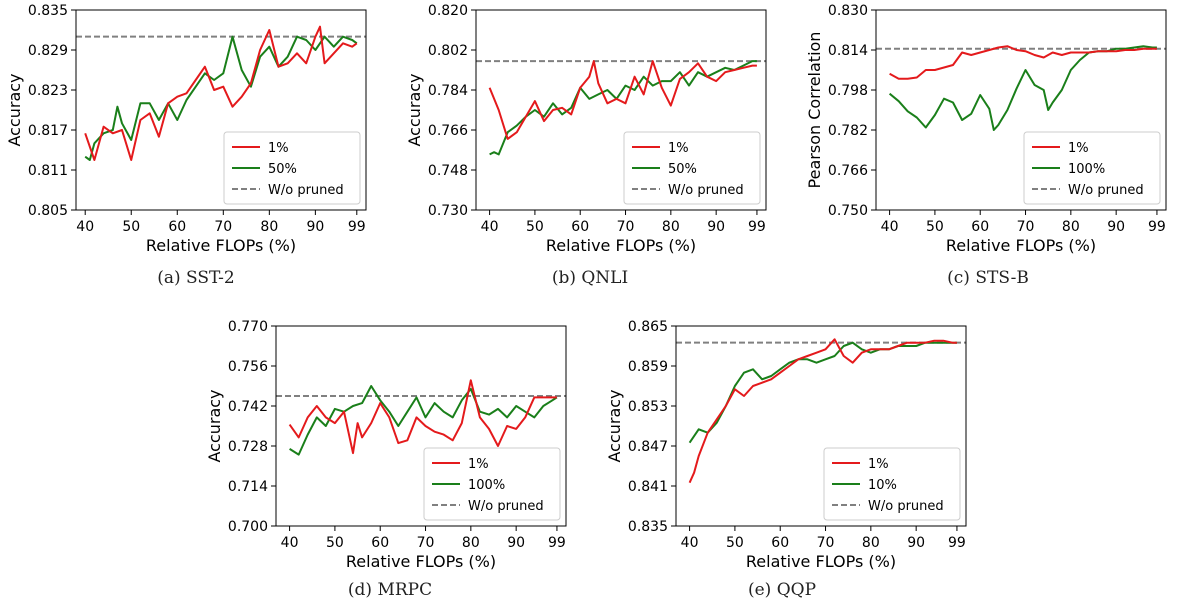 The image size is (1178, 606). What do you see at coordinates (848, 211) in the screenshot?
I see `chart-stsb-ytick-label: 0.750` at bounding box center [848, 211].